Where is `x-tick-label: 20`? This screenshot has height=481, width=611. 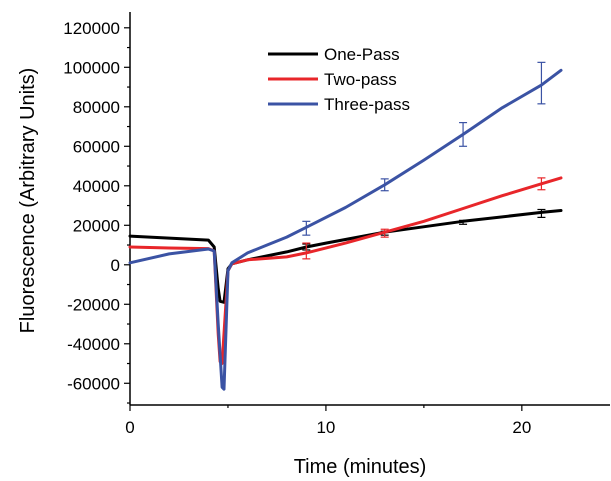 x-tick-label: 20 is located at coordinates (521, 427).